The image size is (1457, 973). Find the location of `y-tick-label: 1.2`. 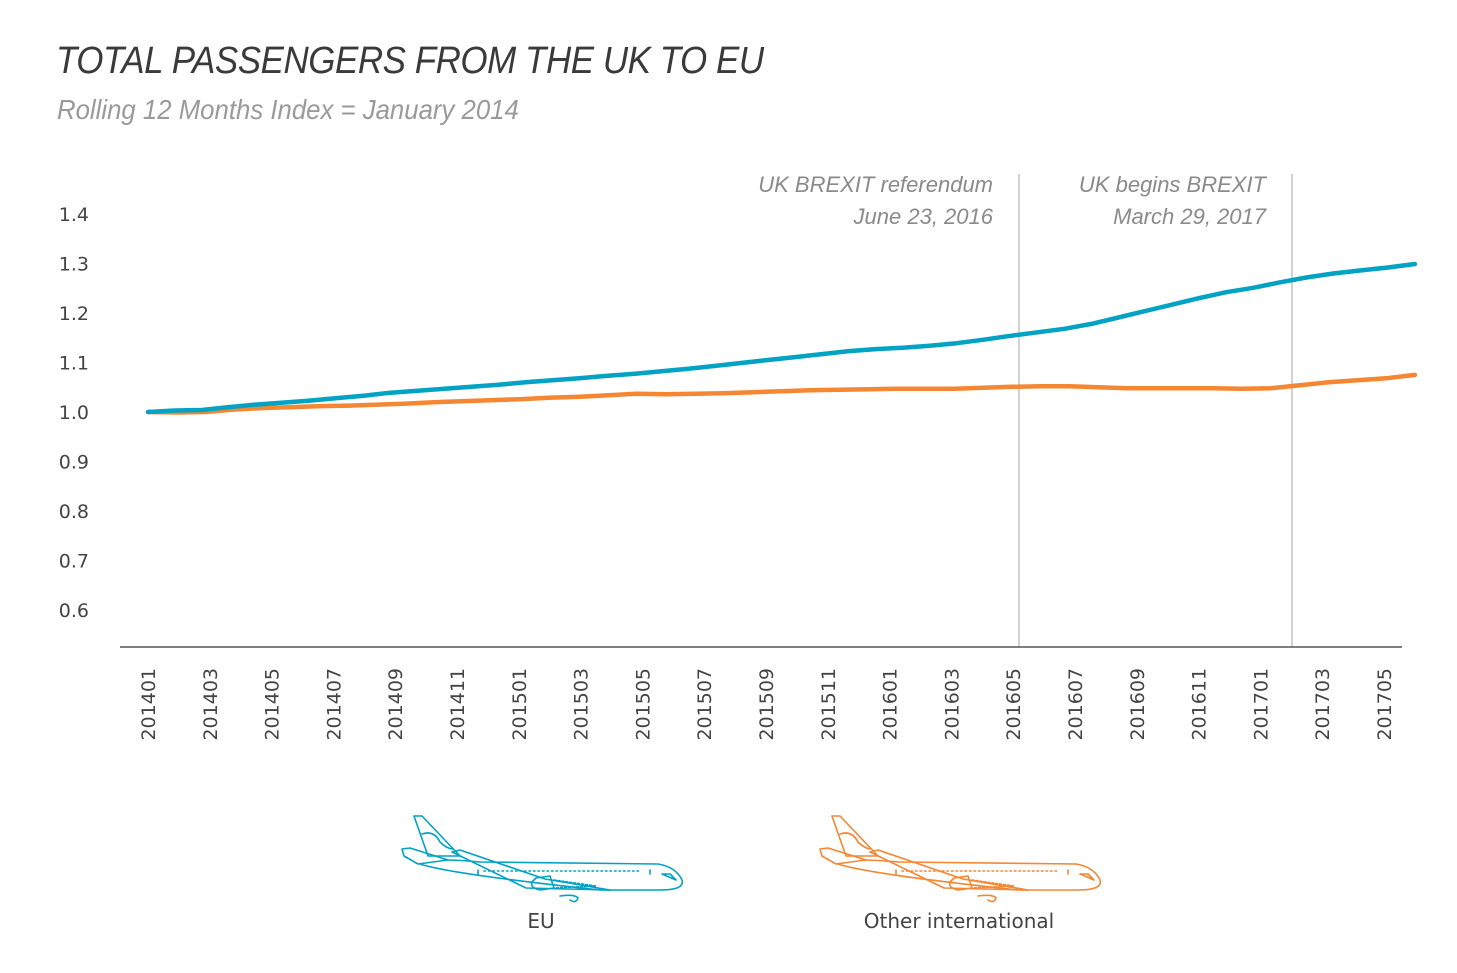

y-tick-label: 1.2 is located at coordinates (74, 314).